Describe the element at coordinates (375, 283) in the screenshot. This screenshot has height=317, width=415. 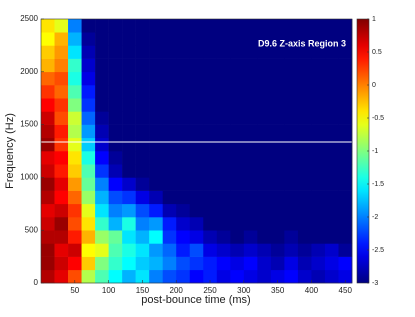
I see `colorbar-tick-label: -3` at that location.